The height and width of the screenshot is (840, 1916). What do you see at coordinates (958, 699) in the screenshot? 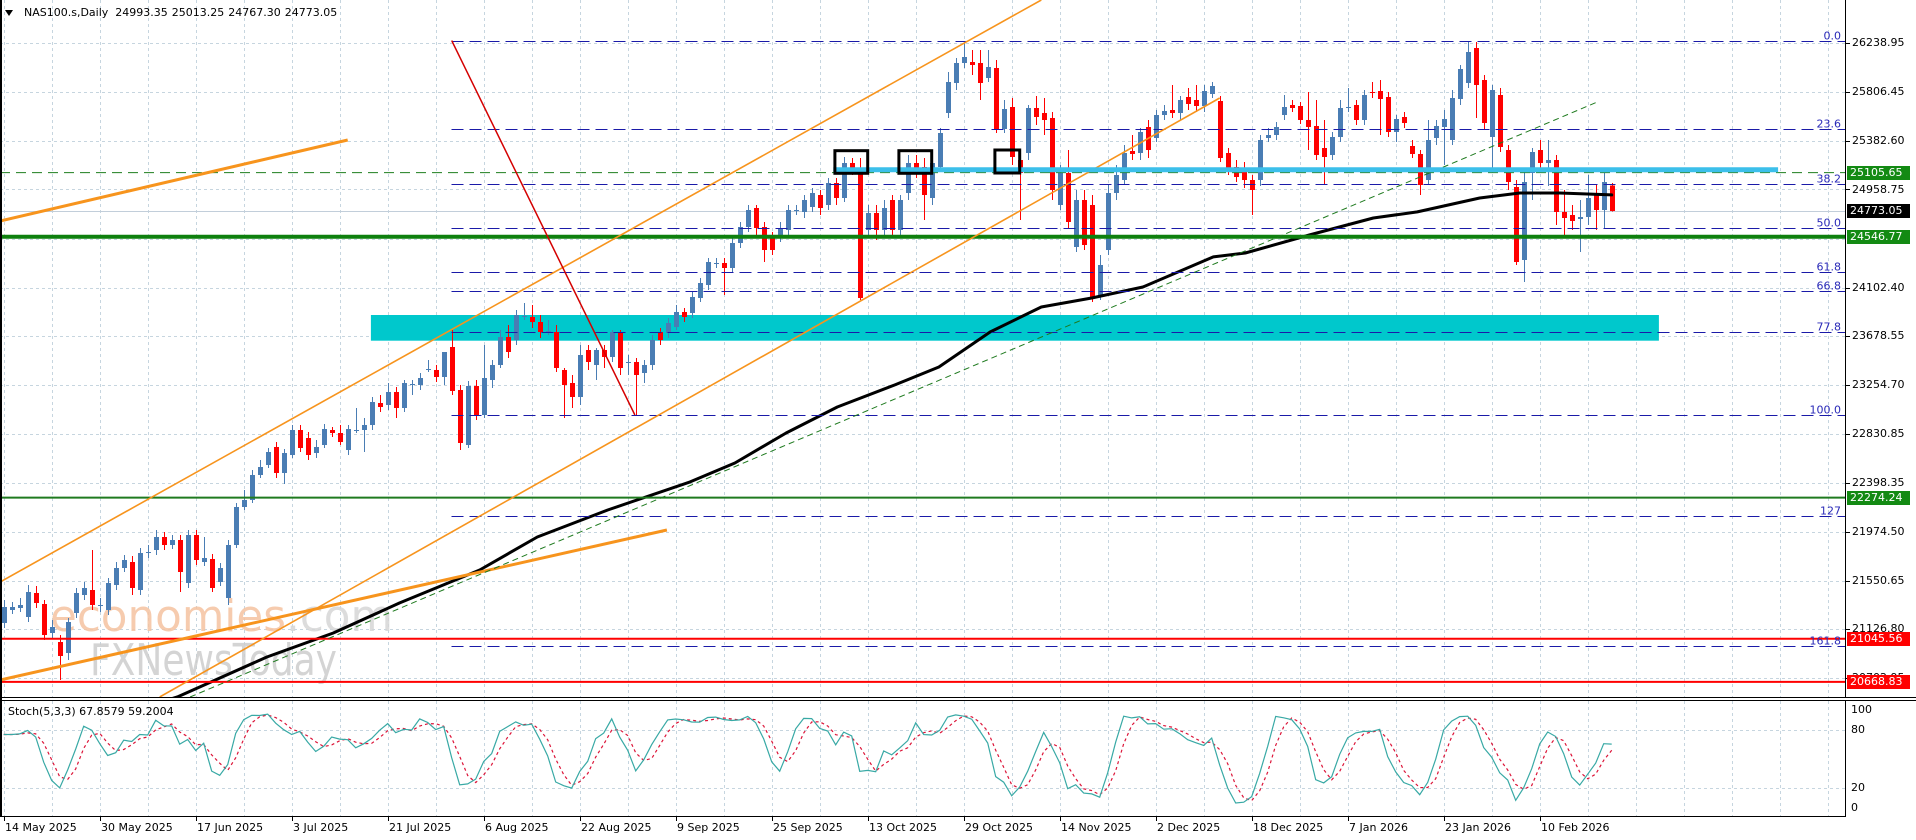
I see `panel-separator` at bounding box center [958, 699].